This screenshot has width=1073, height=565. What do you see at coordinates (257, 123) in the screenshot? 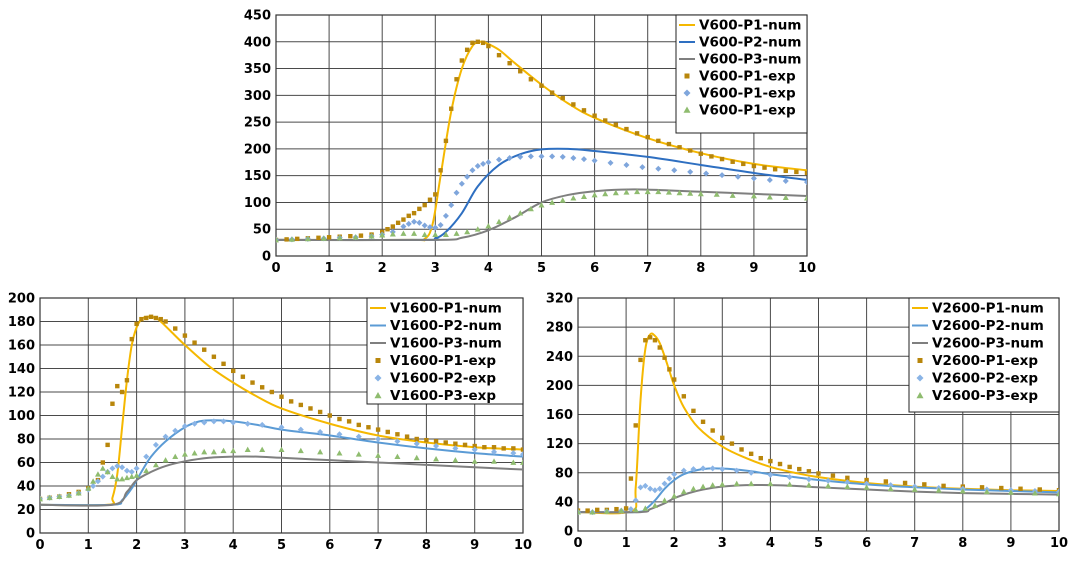
I see `y-tick-label: 250` at bounding box center [257, 123].